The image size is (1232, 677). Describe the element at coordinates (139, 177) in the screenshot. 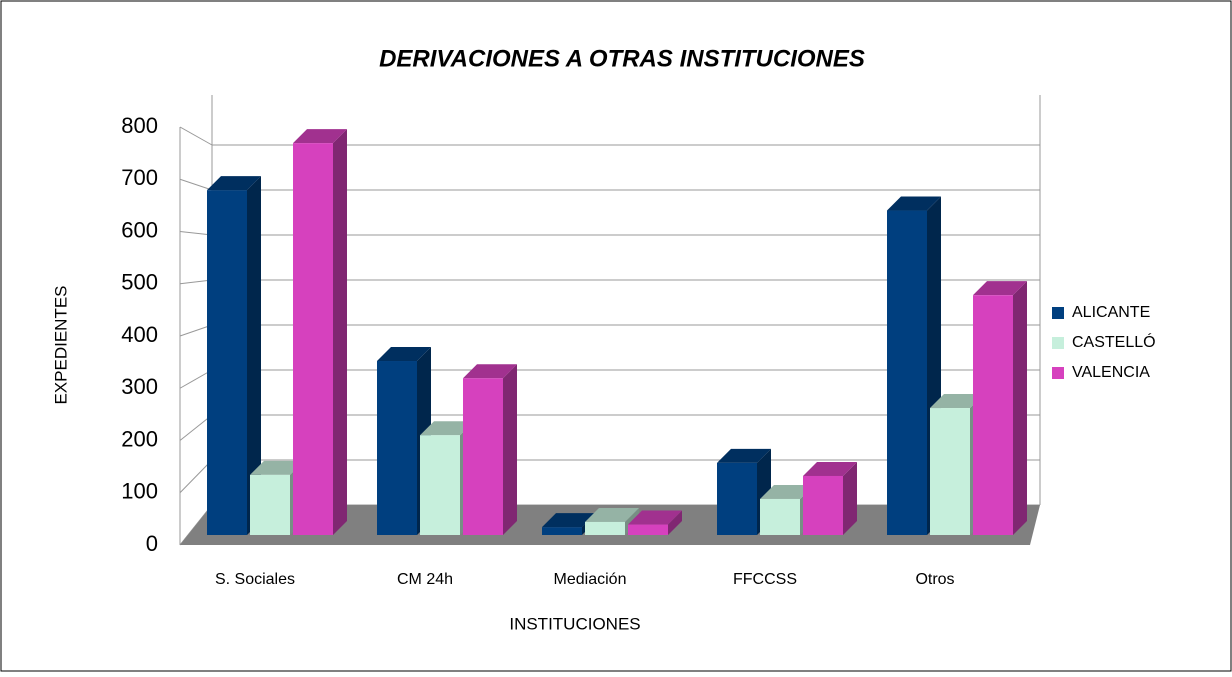

I see `y-tick-label: 700` at that location.